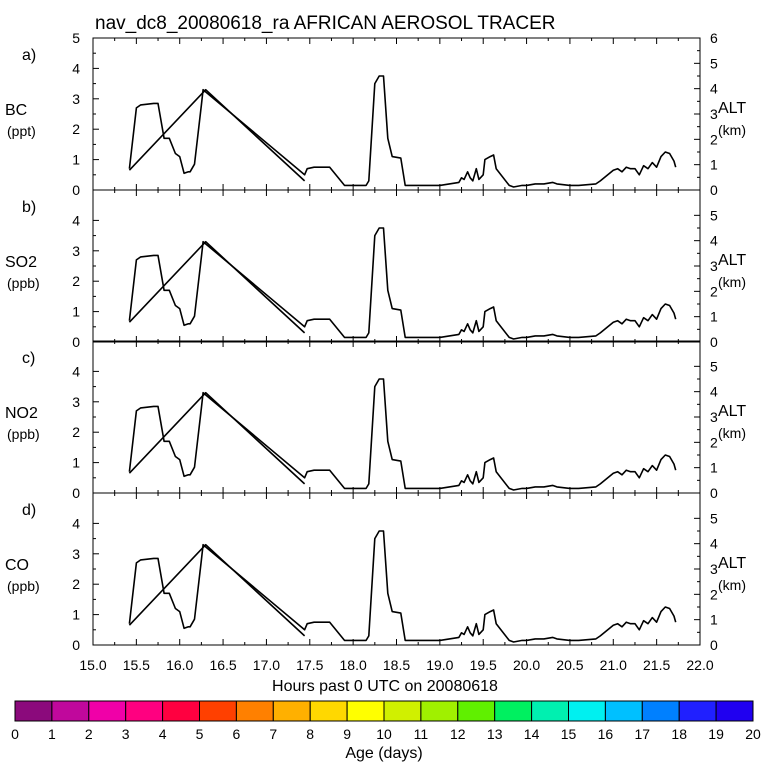 The width and height of the screenshot is (768, 768). What do you see at coordinates (656, 665) in the screenshot?
I see `x-tick-label: 21.5` at bounding box center [656, 665].